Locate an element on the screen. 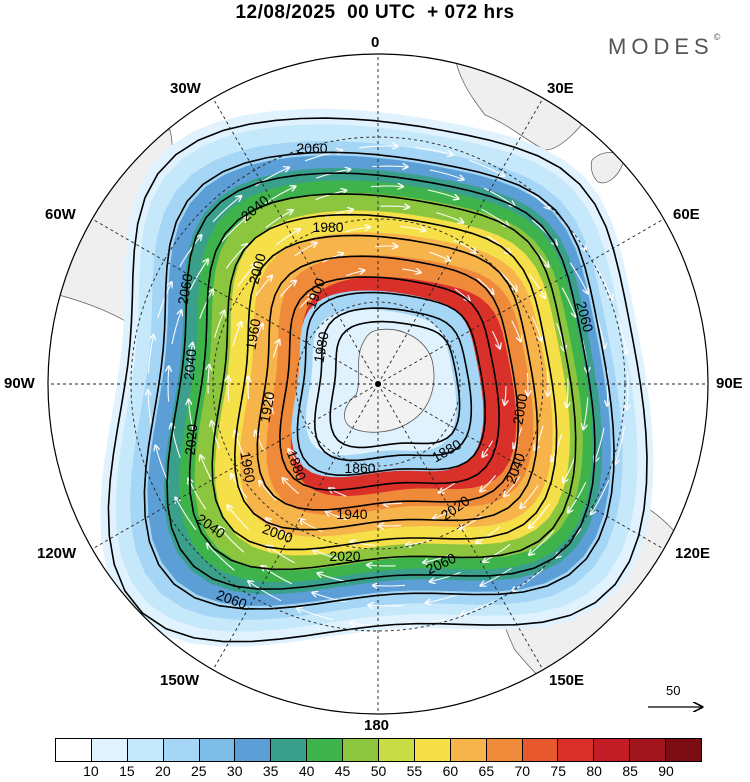 This screenshot has width=750, height=782. madagascar-land is located at coordinates (607, 168).